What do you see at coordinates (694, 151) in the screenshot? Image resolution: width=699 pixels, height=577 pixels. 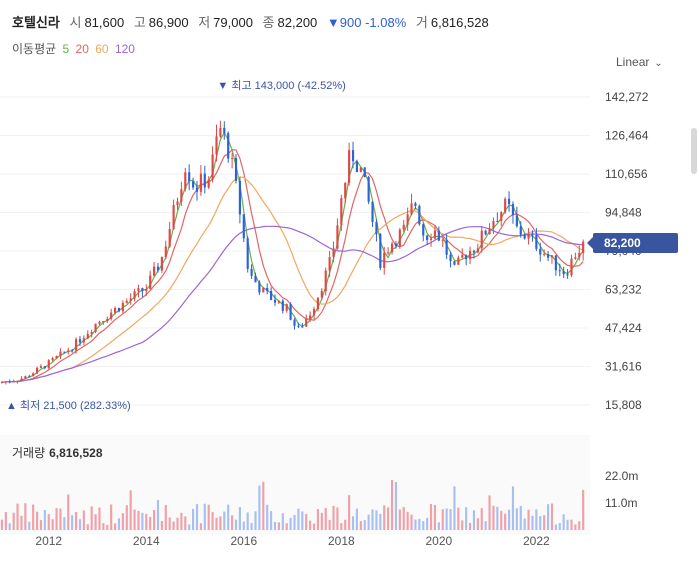 I see `scrollbar-thumb` at bounding box center [694, 151].